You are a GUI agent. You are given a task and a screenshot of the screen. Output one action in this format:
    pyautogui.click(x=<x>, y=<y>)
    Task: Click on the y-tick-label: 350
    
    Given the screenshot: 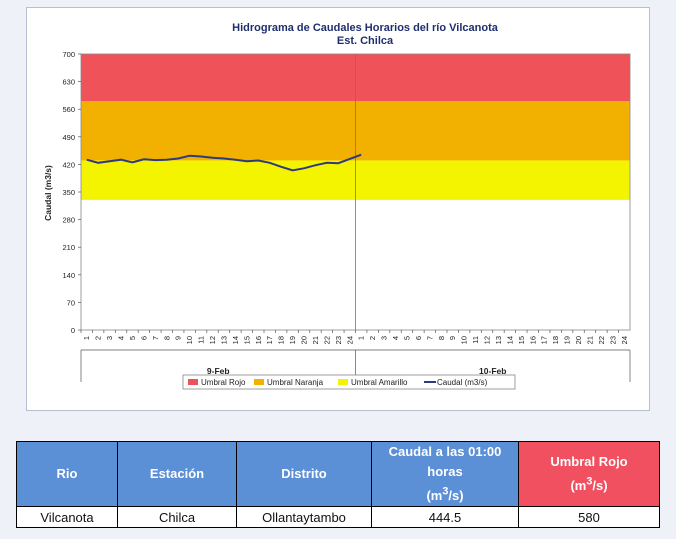 What is the action you would take?
    pyautogui.click(x=68, y=192)
    